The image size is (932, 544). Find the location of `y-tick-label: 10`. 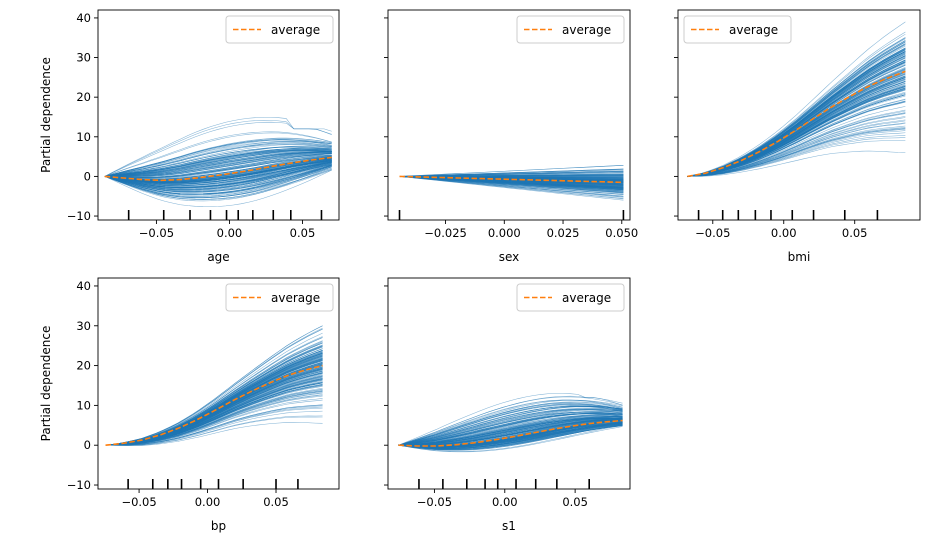

y-tick-label: 10 is located at coordinates (83, 137).